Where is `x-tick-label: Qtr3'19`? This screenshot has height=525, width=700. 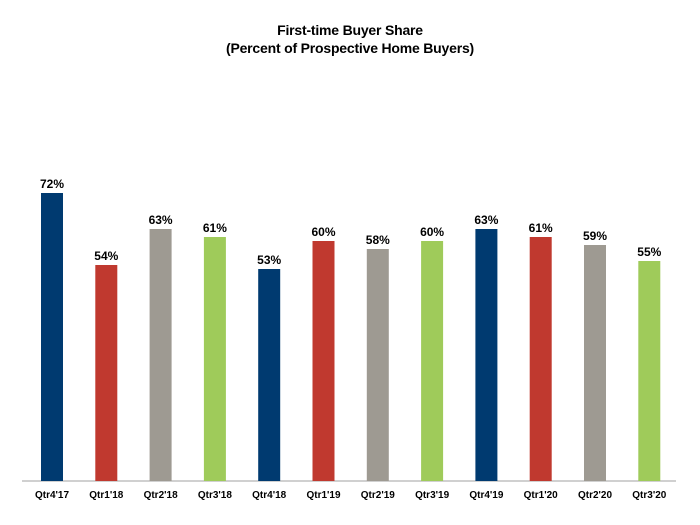 x-tick-label: Qtr3'19 is located at coordinates (432, 495).